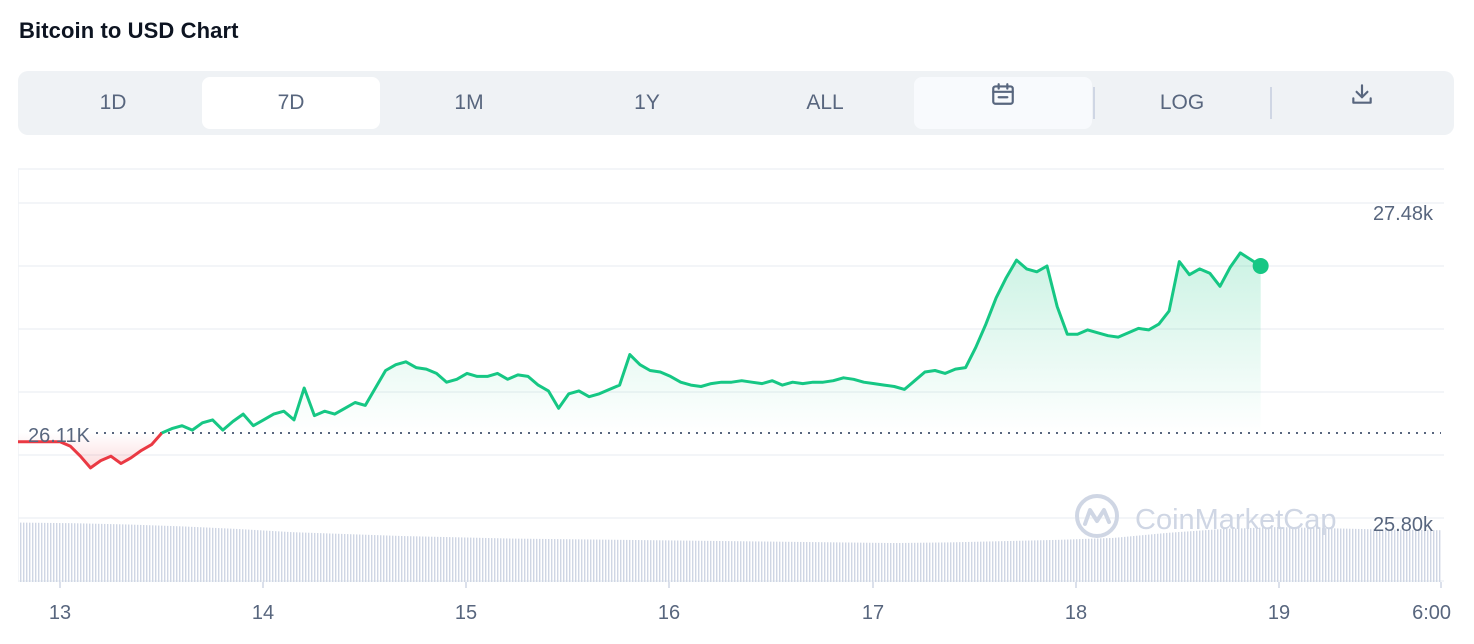  What do you see at coordinates (1362, 103) in the screenshot?
I see `download-button` at bounding box center [1362, 103].